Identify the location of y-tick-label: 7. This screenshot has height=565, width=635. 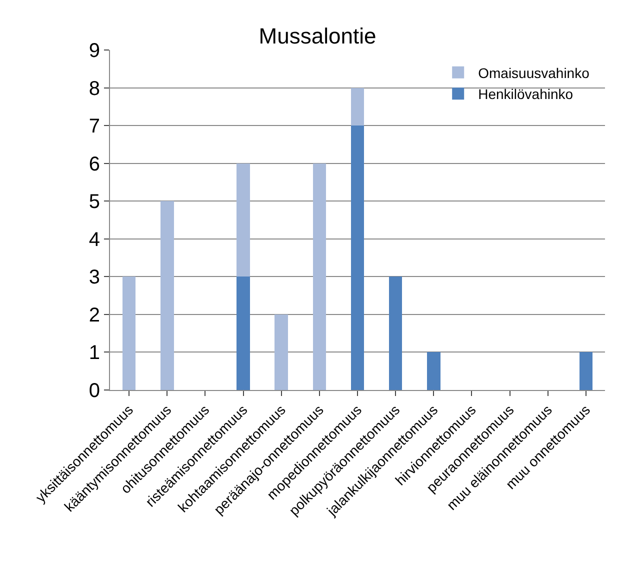
(94, 127).